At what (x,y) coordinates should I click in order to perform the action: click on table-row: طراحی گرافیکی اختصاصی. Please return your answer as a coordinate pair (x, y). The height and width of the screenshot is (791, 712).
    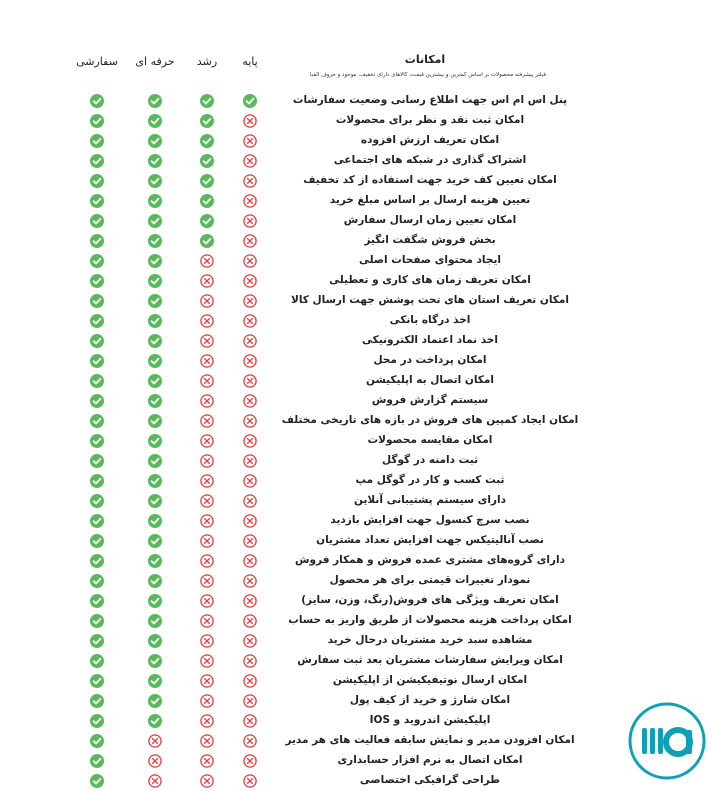
    Looking at the image, I should click on (356, 781).